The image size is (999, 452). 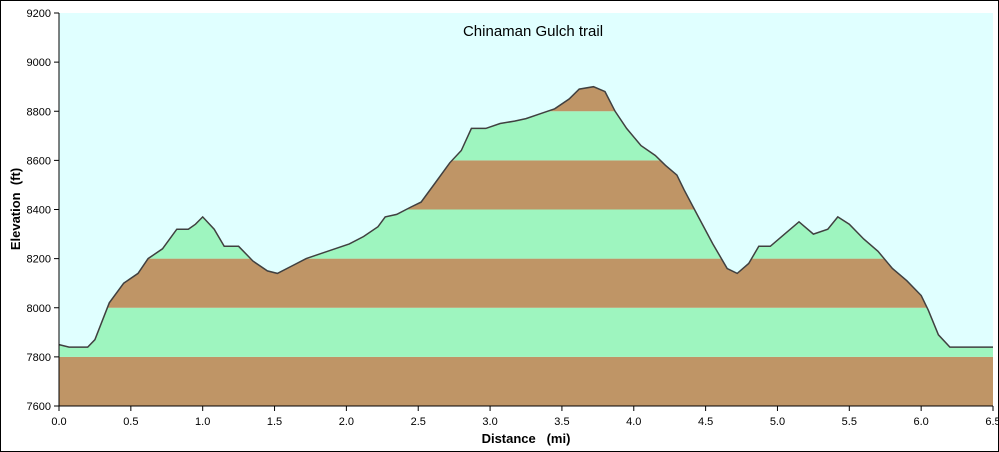 What do you see at coordinates (705, 422) in the screenshot?
I see `x-tick-label: 4.5` at bounding box center [705, 422].